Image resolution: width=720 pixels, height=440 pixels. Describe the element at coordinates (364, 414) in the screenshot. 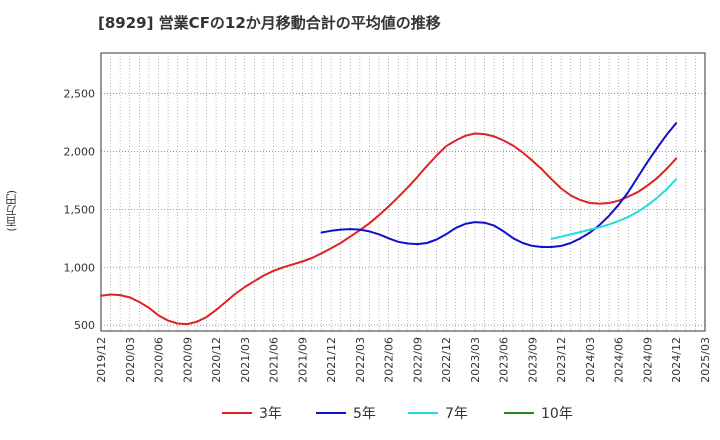

I see `legend-label-1: 5年` at that location.